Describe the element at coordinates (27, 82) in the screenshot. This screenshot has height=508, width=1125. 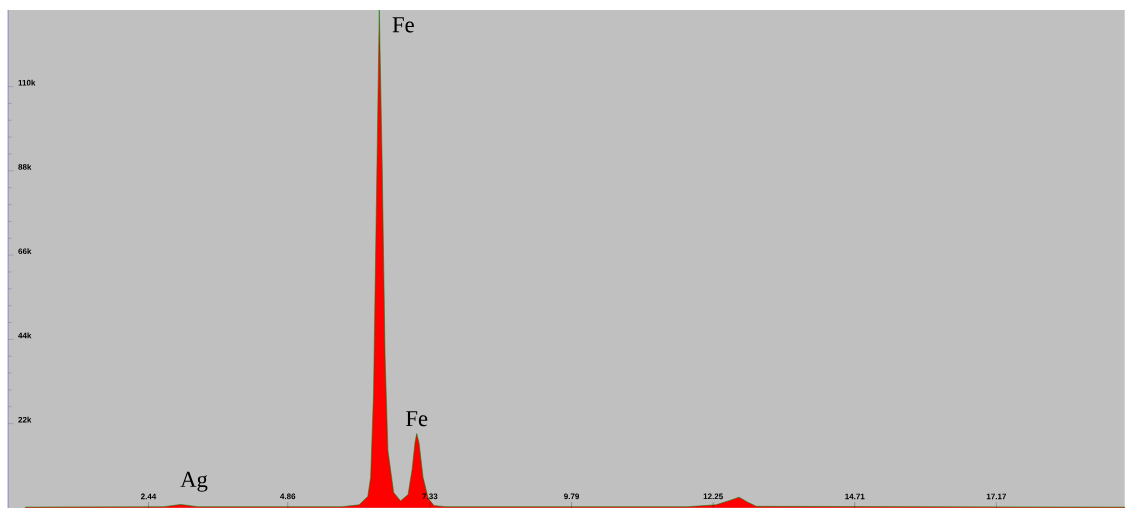
I see `y-tick-label: 110k` at that location.